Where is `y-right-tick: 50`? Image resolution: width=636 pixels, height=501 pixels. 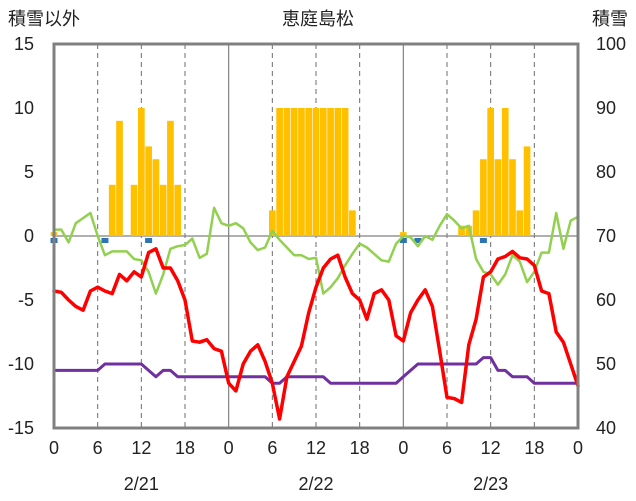
y-right-tick: 50 is located at coordinates (606, 364).